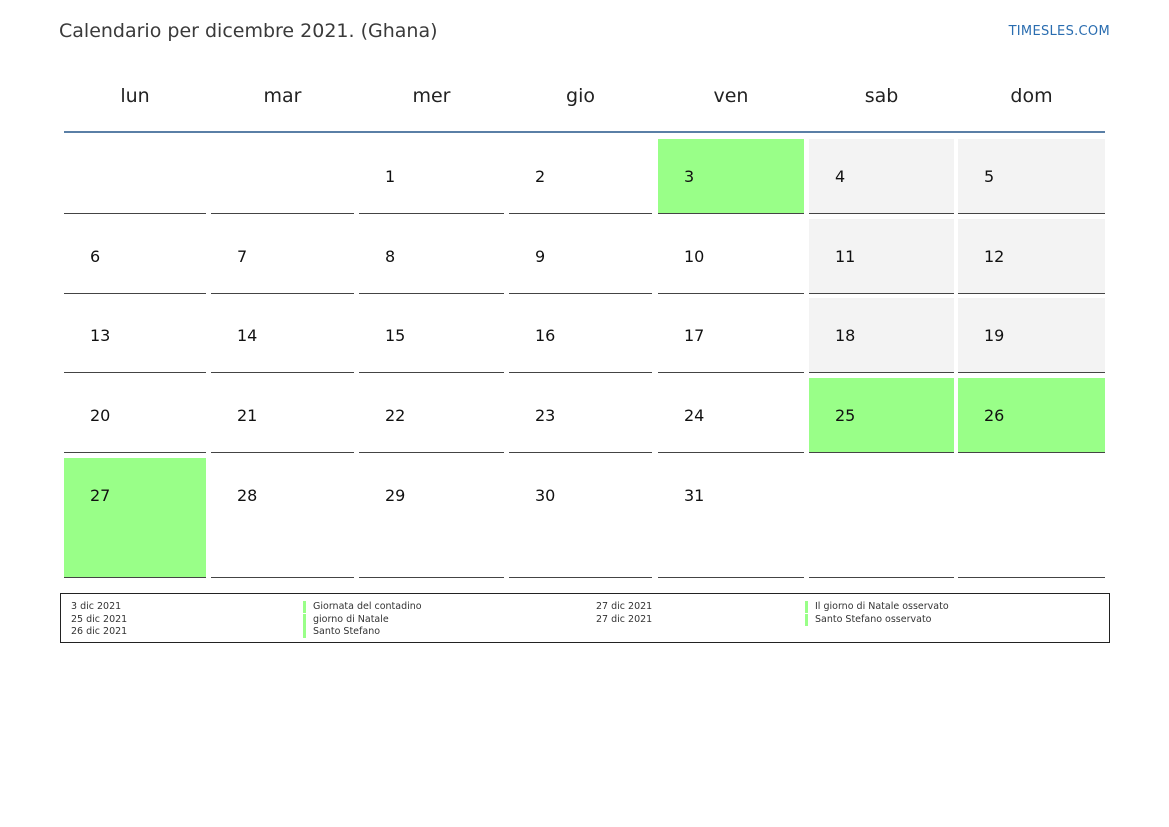 Image resolution: width=1169 pixels, height=827 pixels. Describe the element at coordinates (694, 495) in the screenshot. I see `day-number: 31` at that location.